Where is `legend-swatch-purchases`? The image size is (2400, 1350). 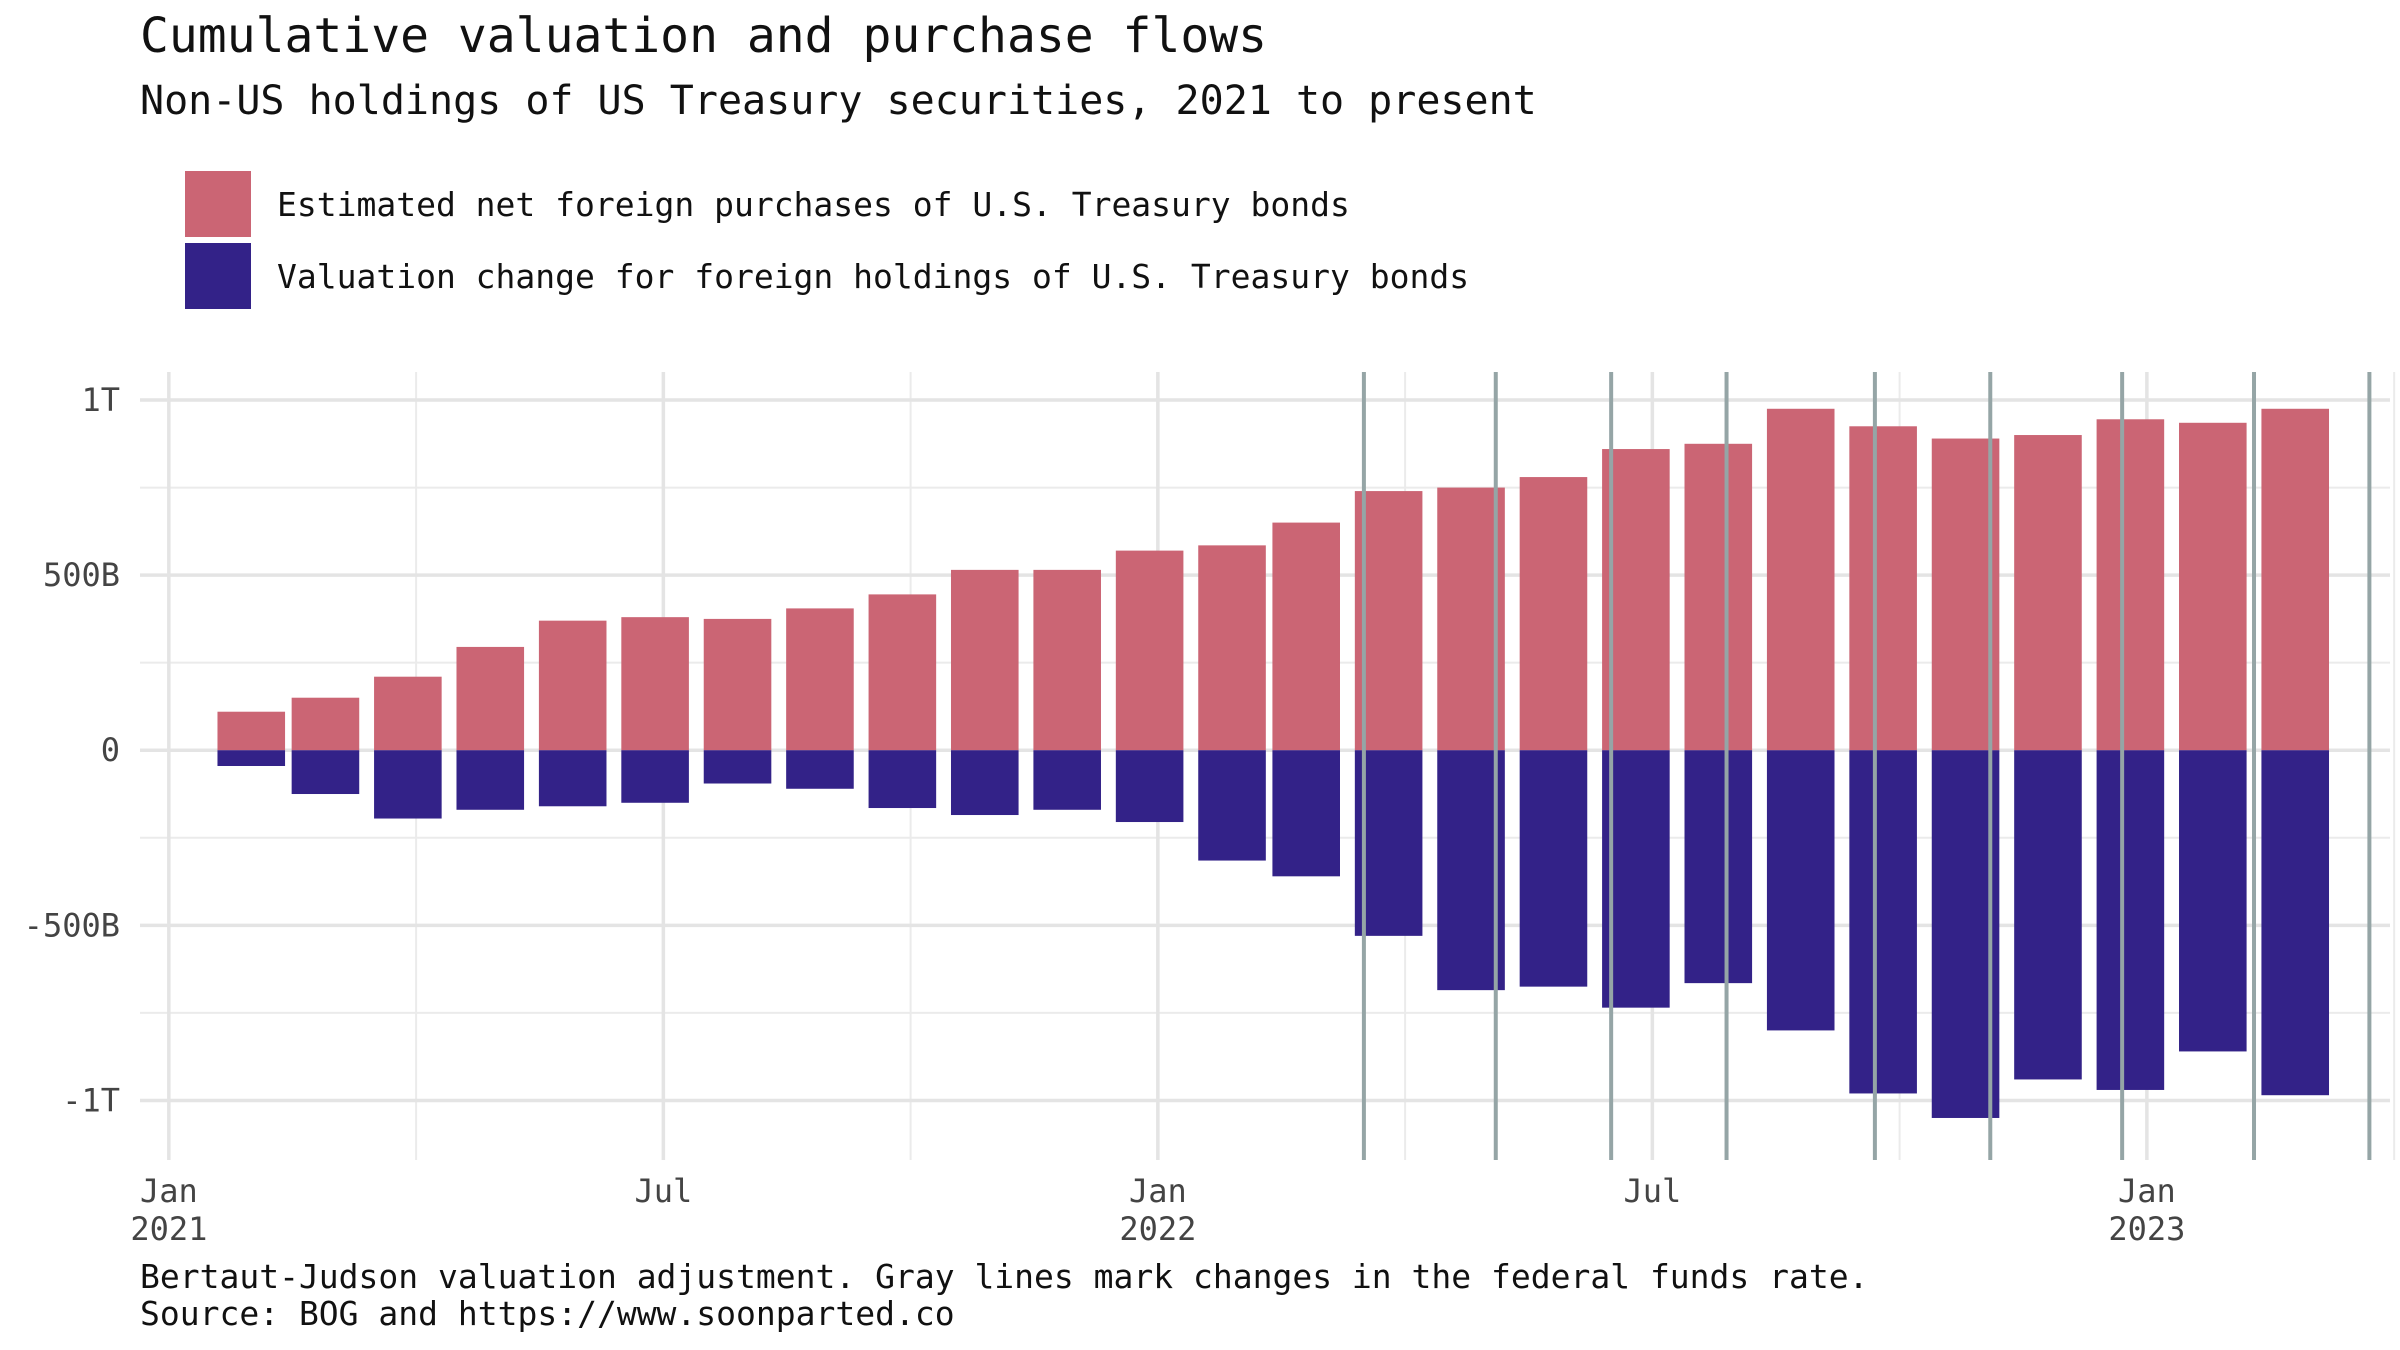
legend-swatch-purchases is located at coordinates (218, 204).